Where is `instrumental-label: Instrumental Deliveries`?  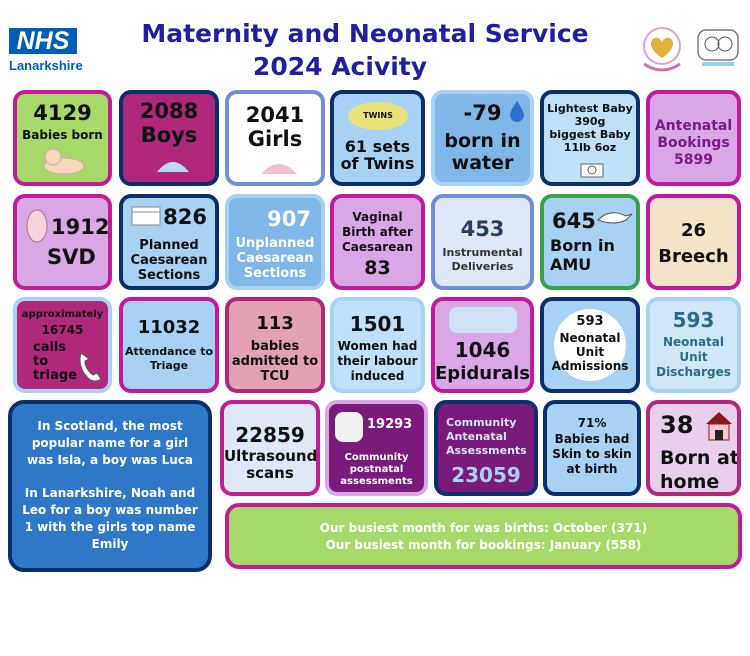 instrumental-label: Instrumental Deliveries is located at coordinates (482, 259).